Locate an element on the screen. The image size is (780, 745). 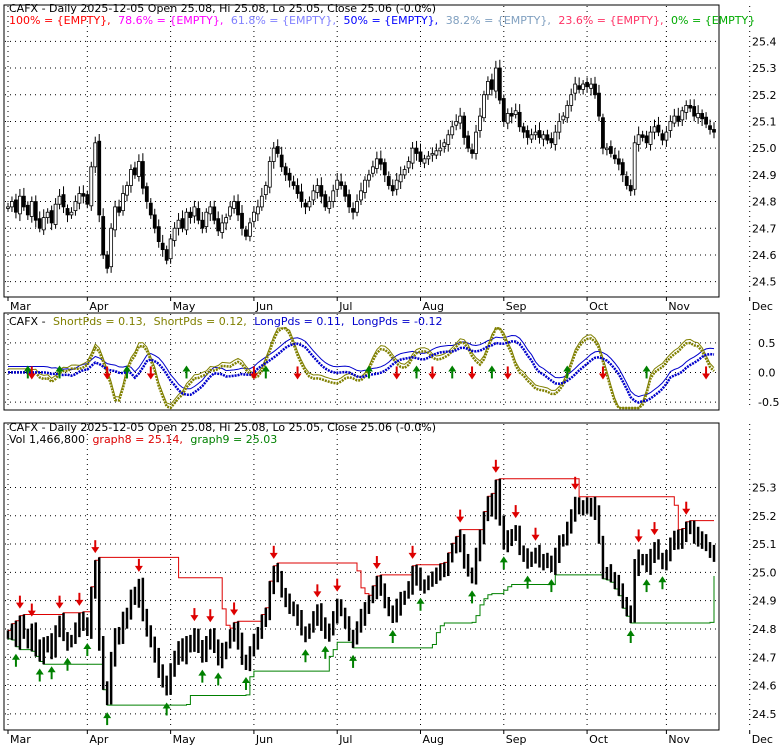
fib-618-label: 61.8% = {EMPTY}, is located at coordinates (283, 20).